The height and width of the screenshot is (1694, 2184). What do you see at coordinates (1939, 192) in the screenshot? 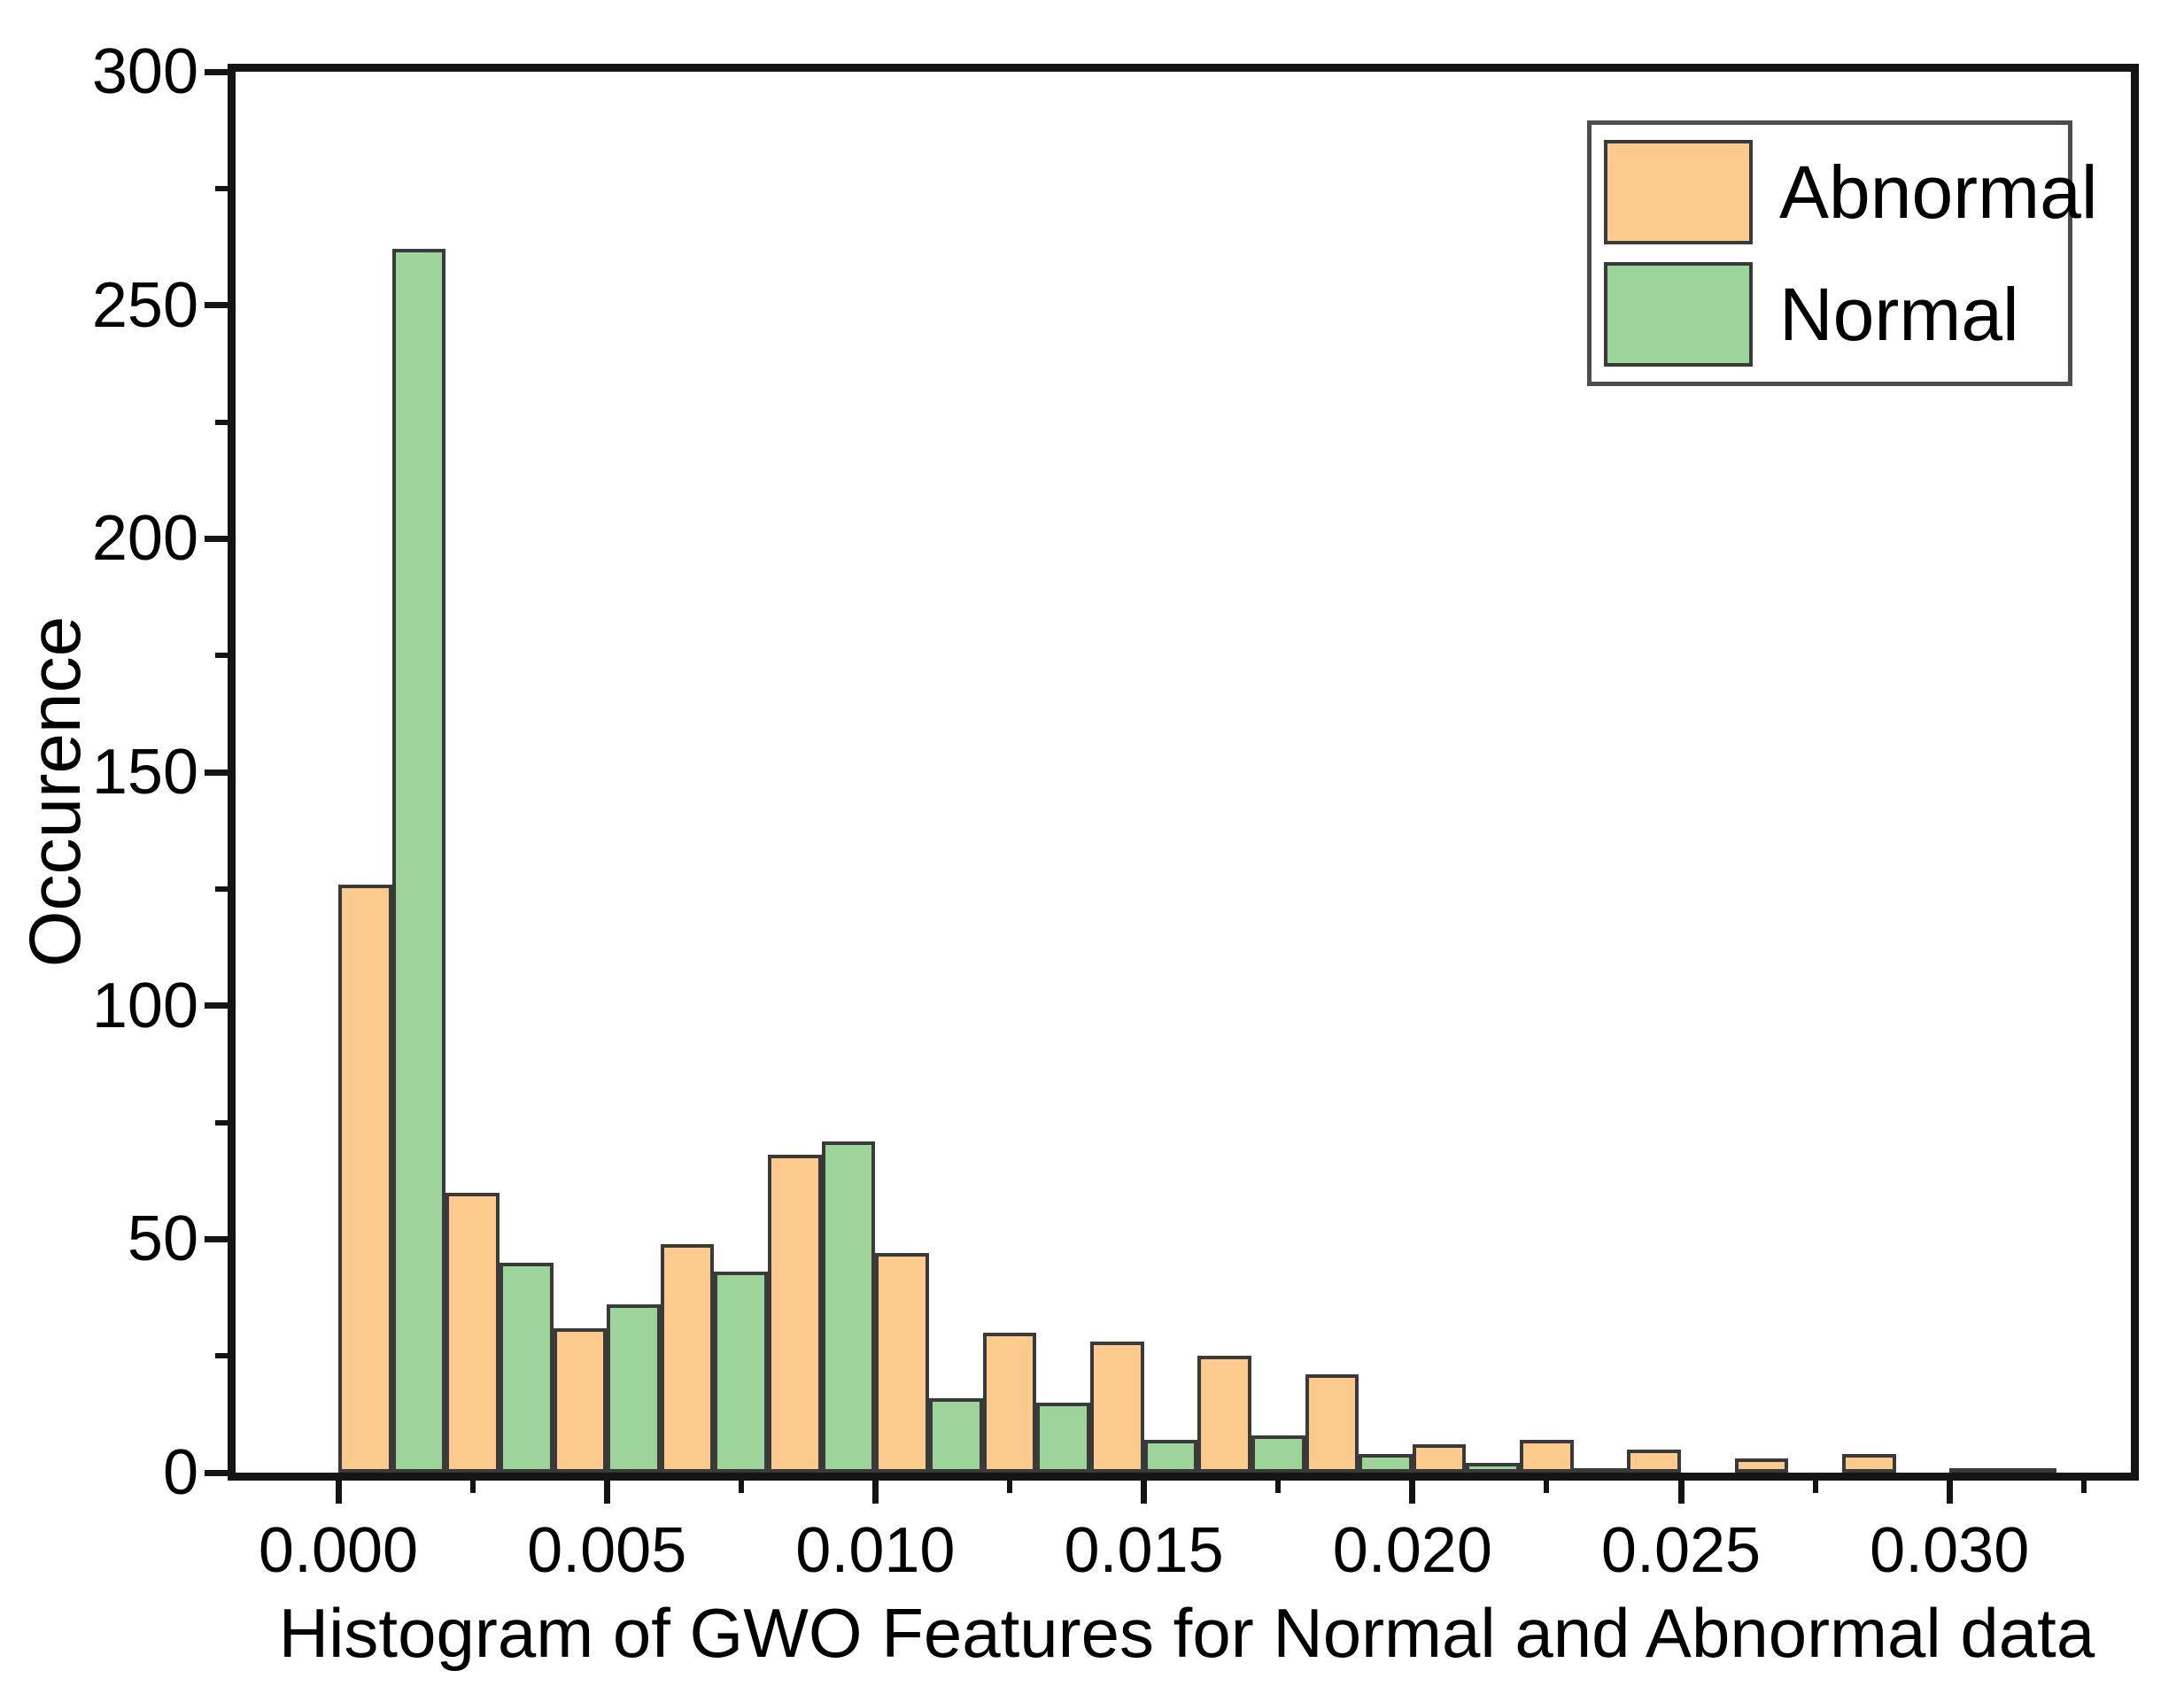
I see `legend-label-abnormal: Abnormal` at bounding box center [1939, 192].